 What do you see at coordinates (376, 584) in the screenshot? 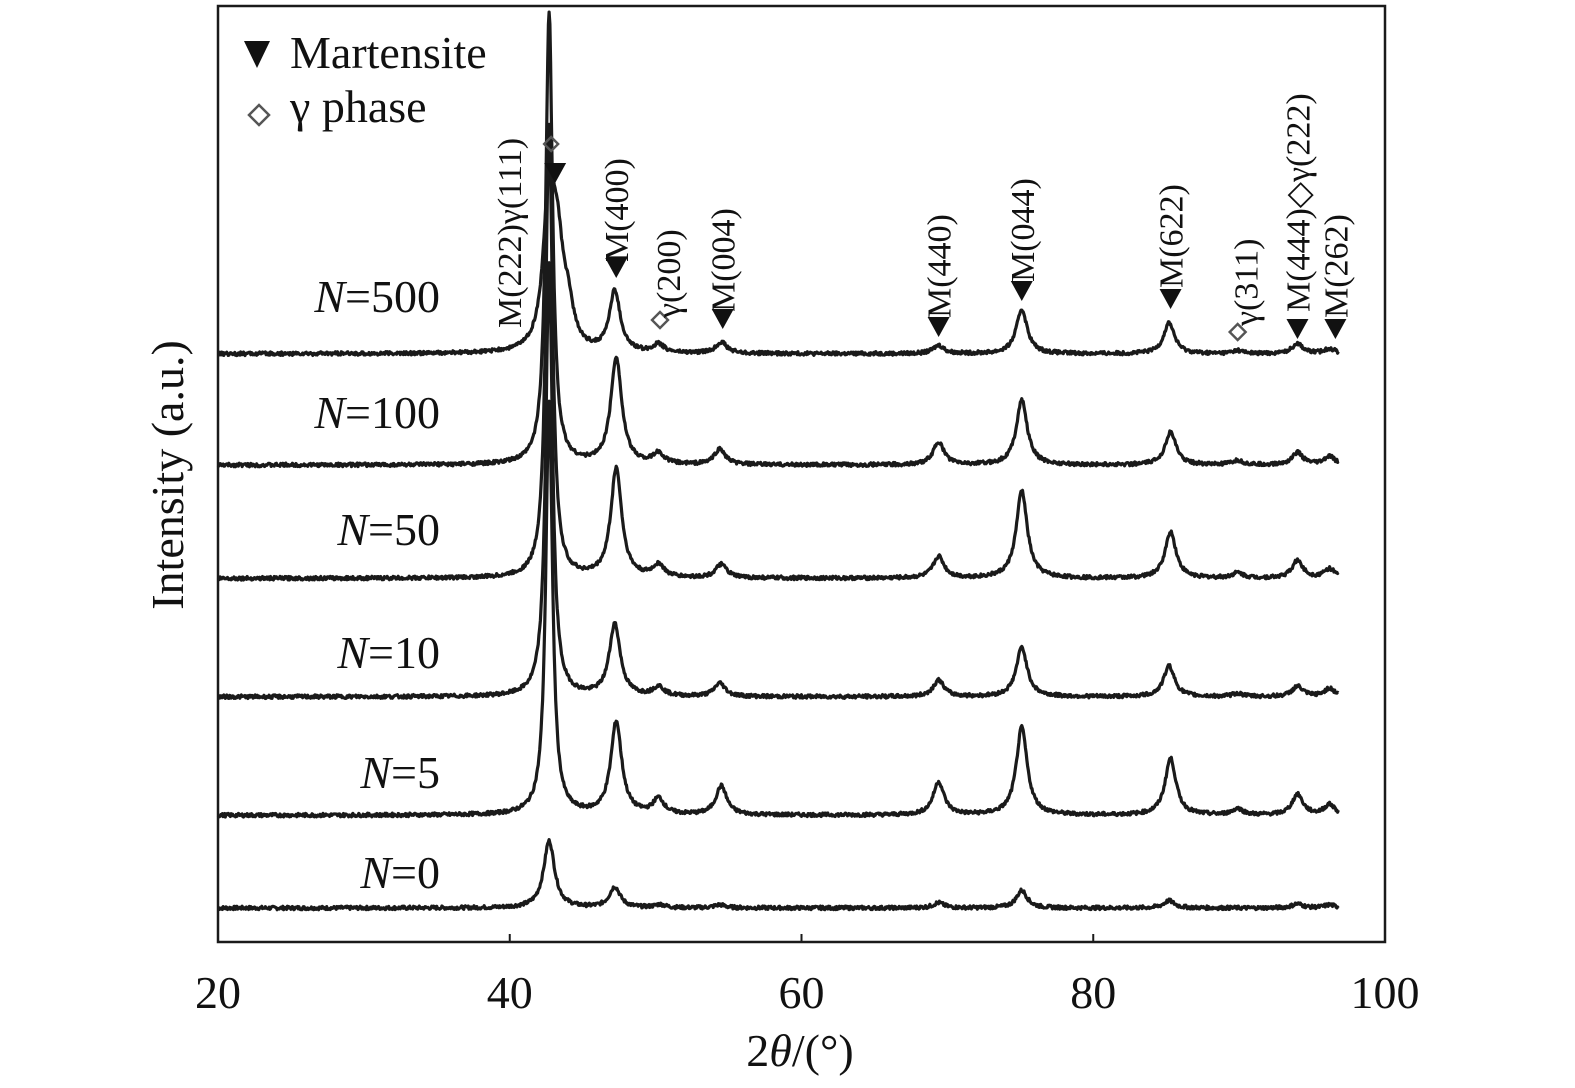
I see `series-labels: N=0 N=5 N=10 N=50 N=100 N=500` at bounding box center [376, 584].